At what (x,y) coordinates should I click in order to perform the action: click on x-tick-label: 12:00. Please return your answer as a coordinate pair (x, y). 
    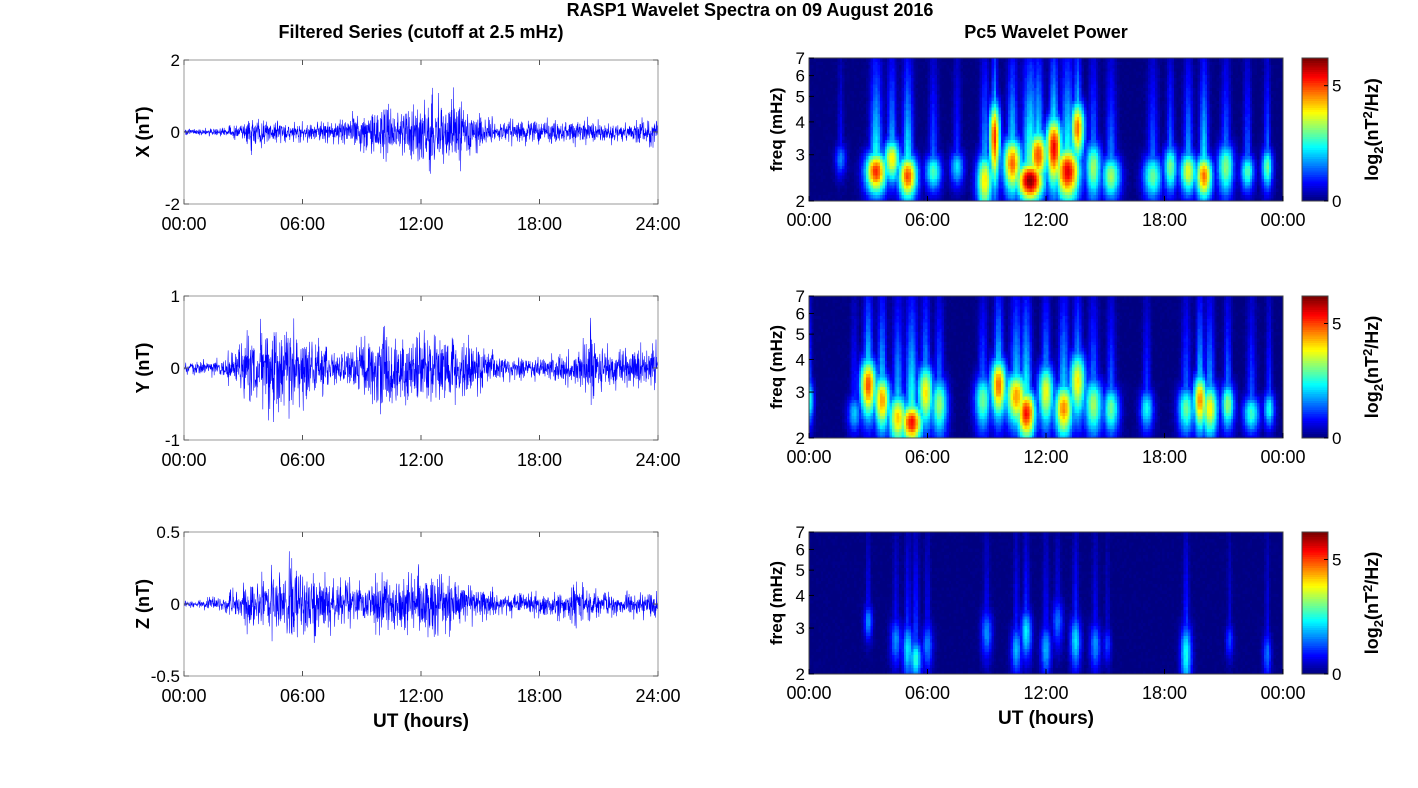
    Looking at the image, I should click on (420, 224).